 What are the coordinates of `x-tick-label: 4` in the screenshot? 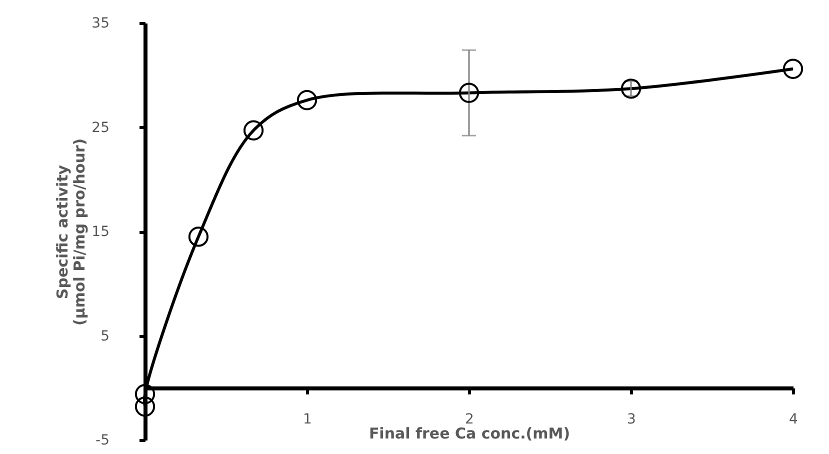 It's located at (793, 419).